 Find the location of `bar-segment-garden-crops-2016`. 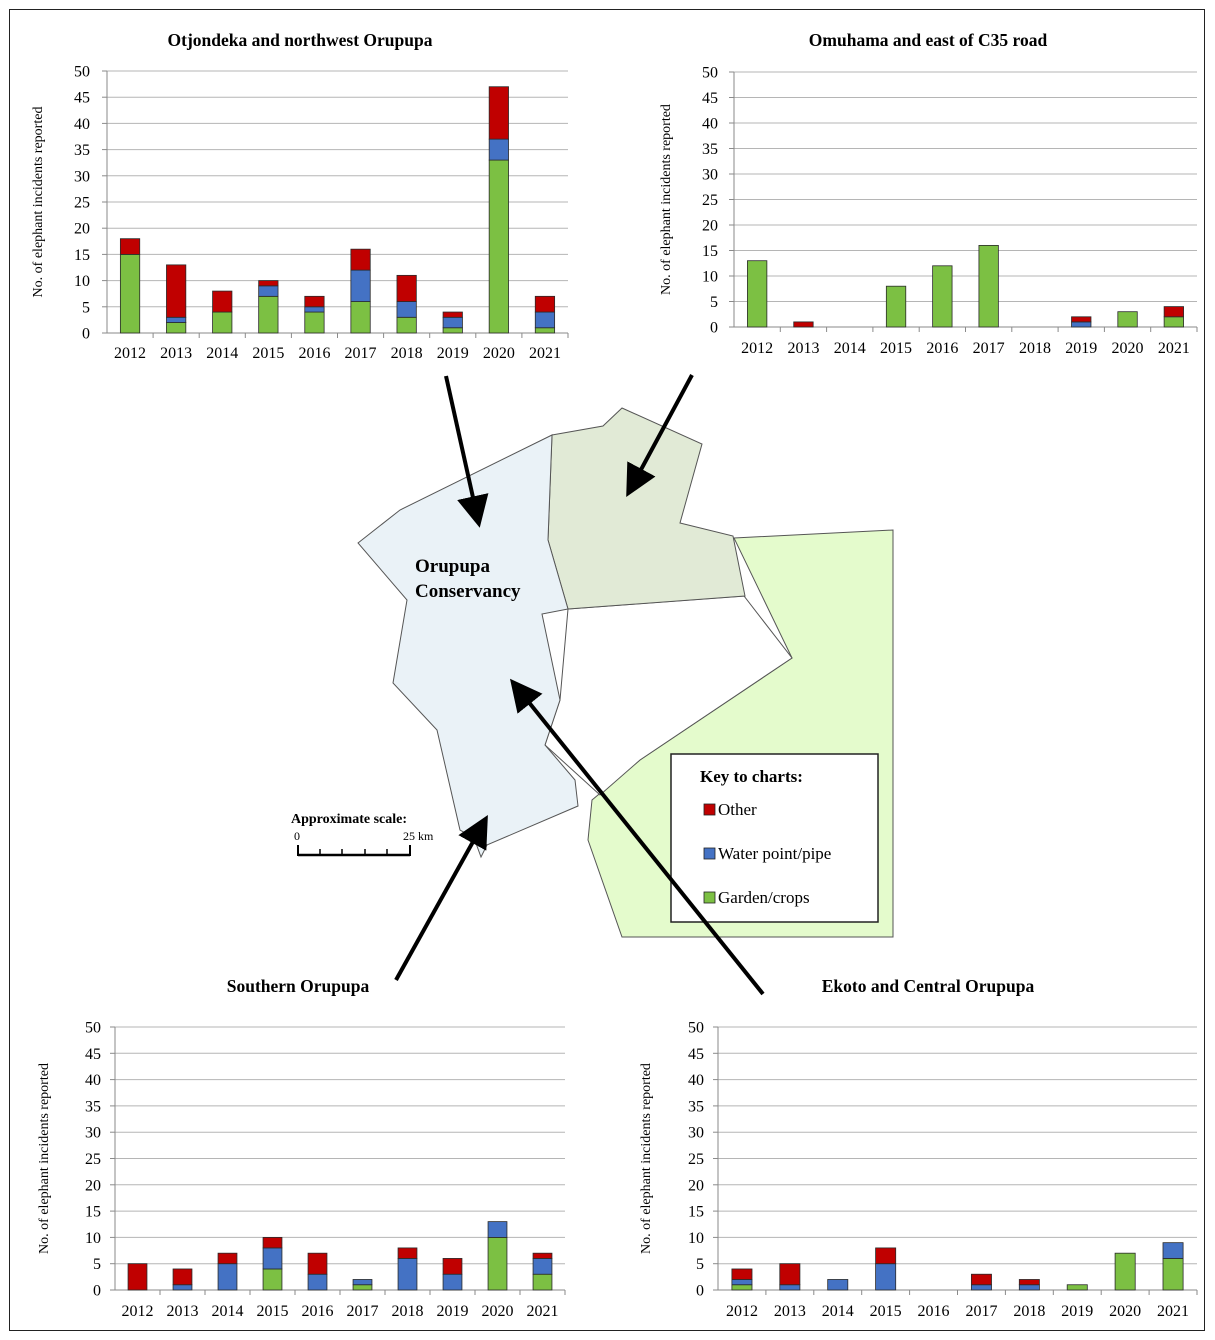

bar-segment-garden-crops-2016 is located at coordinates (942, 296).